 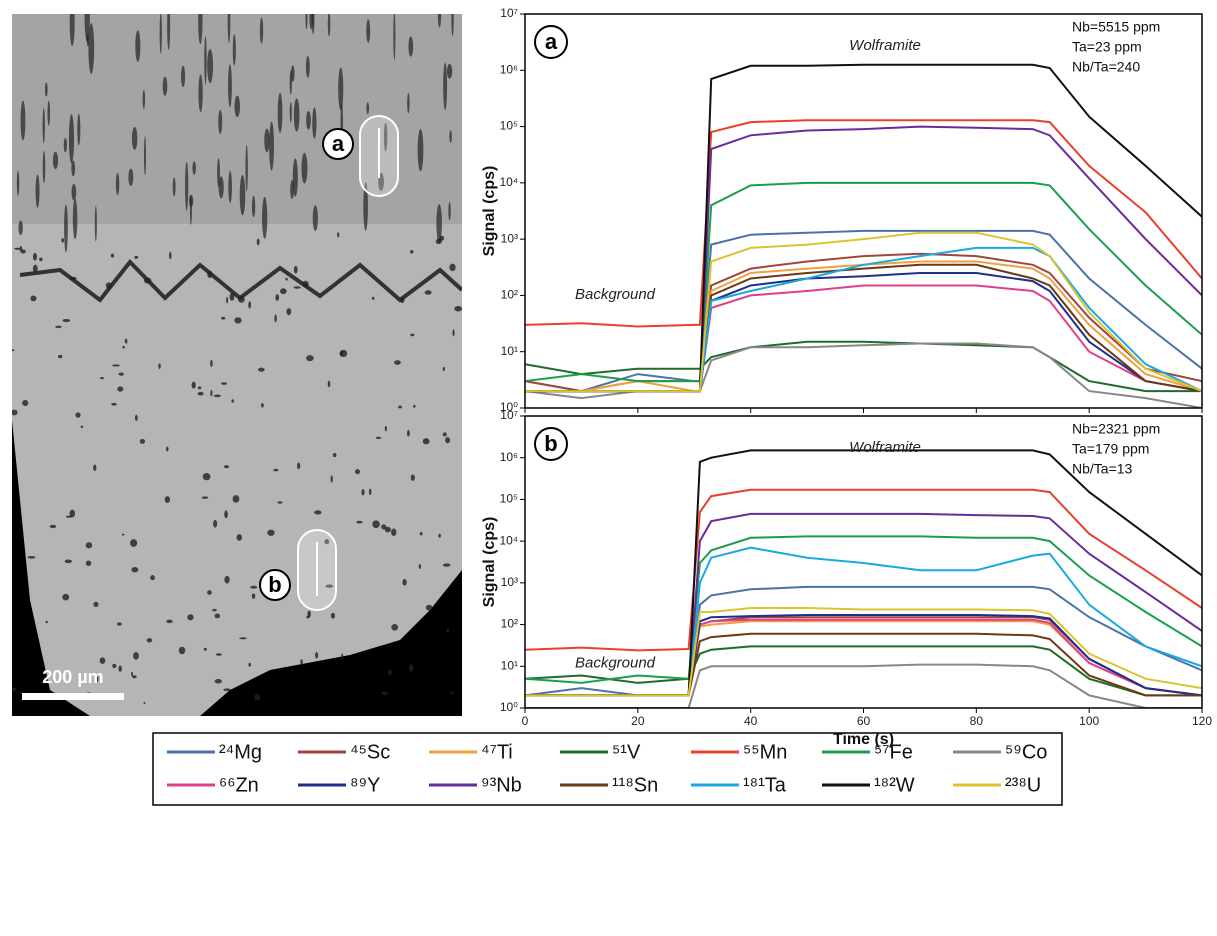 What do you see at coordinates (1116, 429) in the screenshot?
I see `info-text: Nb=2321 ppm` at bounding box center [1116, 429].